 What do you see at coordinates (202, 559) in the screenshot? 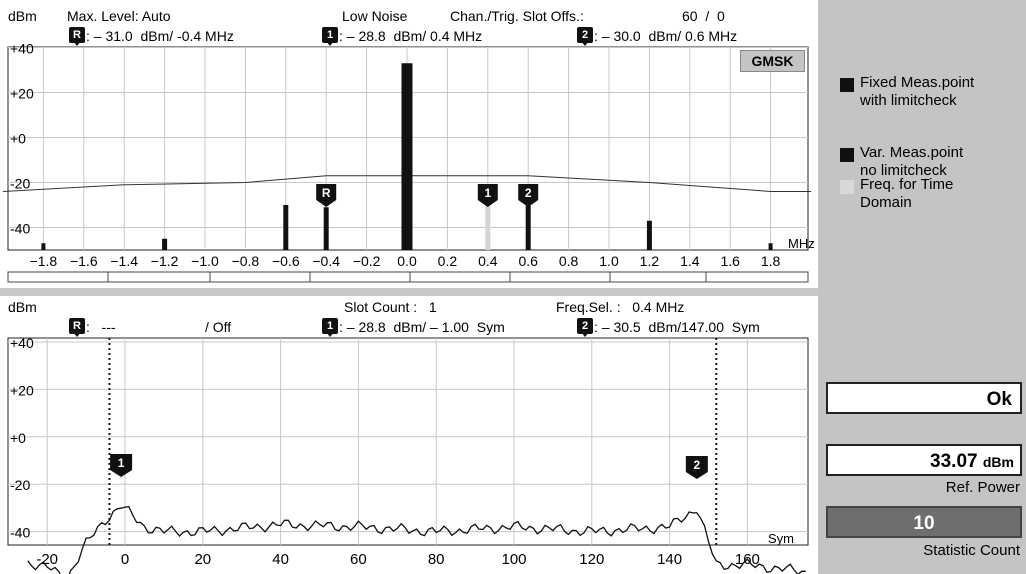
I see `bottom-x-tick: 20` at bounding box center [202, 559].